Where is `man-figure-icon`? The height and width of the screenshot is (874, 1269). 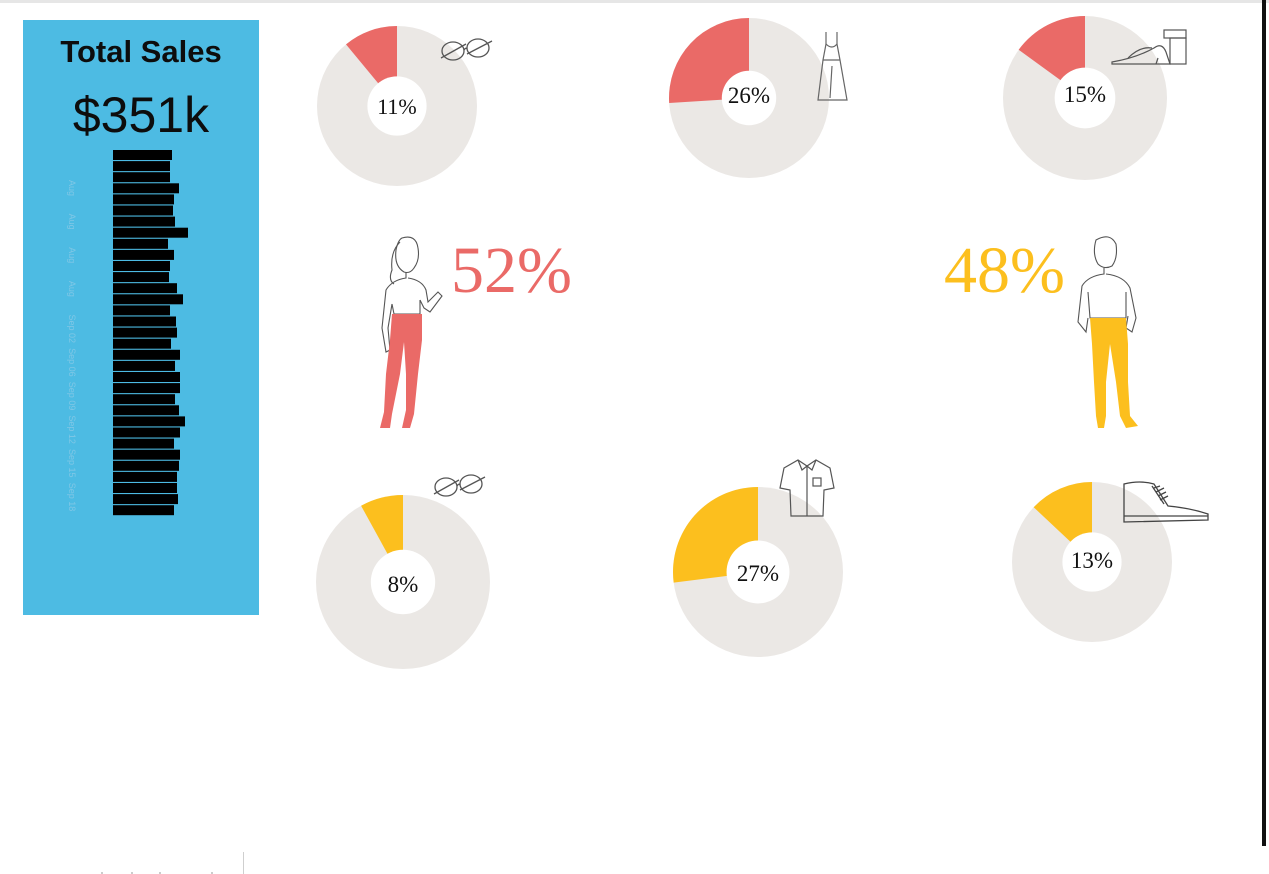
man-figure-icon is located at coordinates (1107, 332).